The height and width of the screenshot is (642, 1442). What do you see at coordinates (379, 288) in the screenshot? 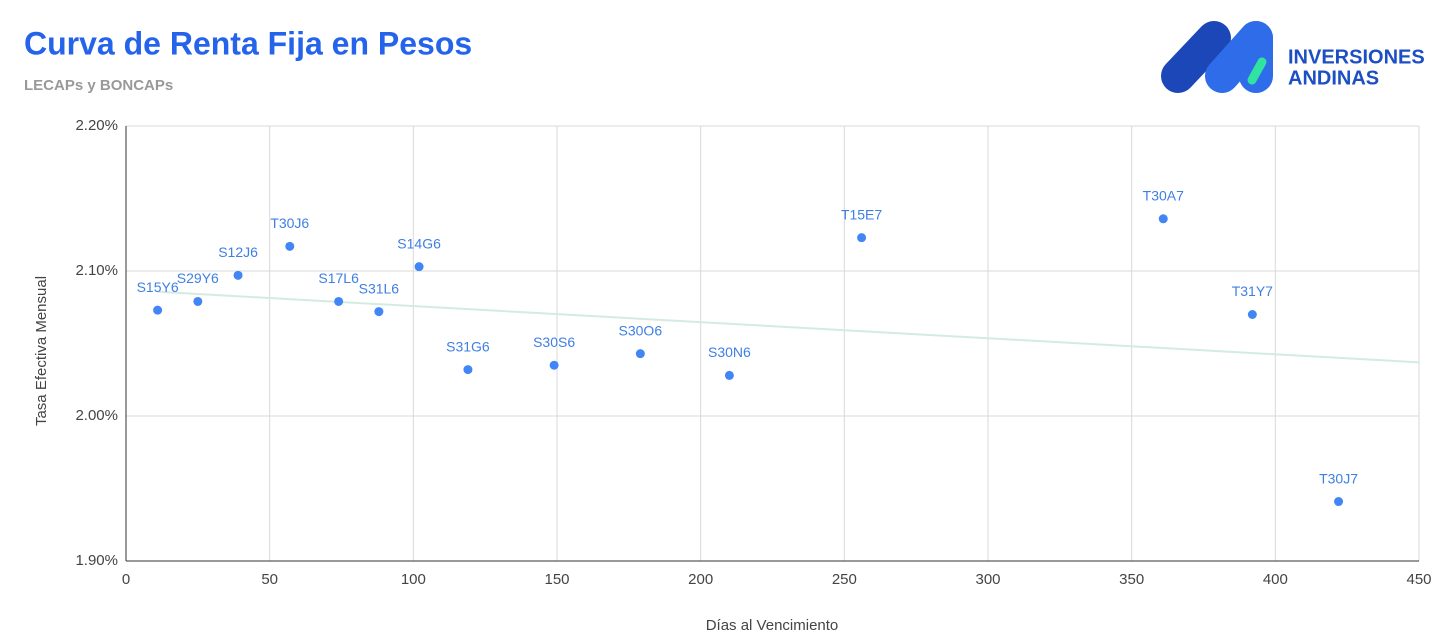
I see `point-label: S31L6` at bounding box center [379, 288].